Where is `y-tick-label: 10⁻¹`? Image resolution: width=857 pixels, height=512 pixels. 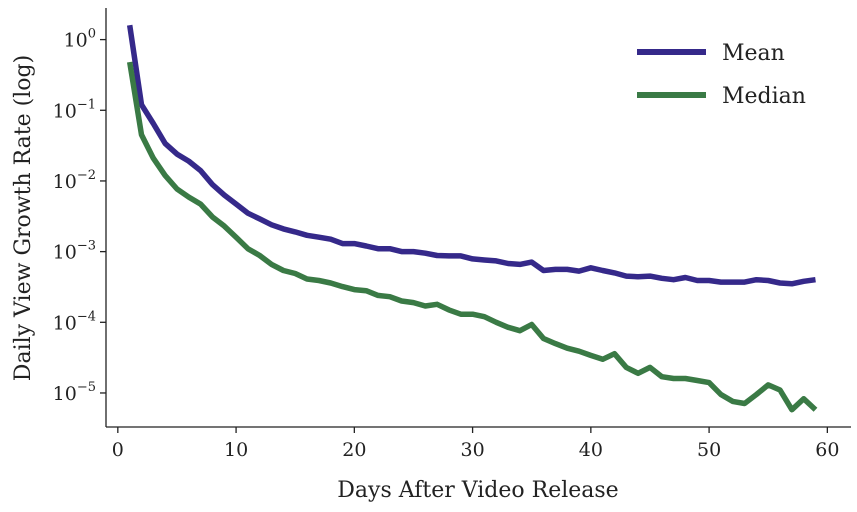
y-tick-label: 10⁻¹ is located at coordinates (74, 109).